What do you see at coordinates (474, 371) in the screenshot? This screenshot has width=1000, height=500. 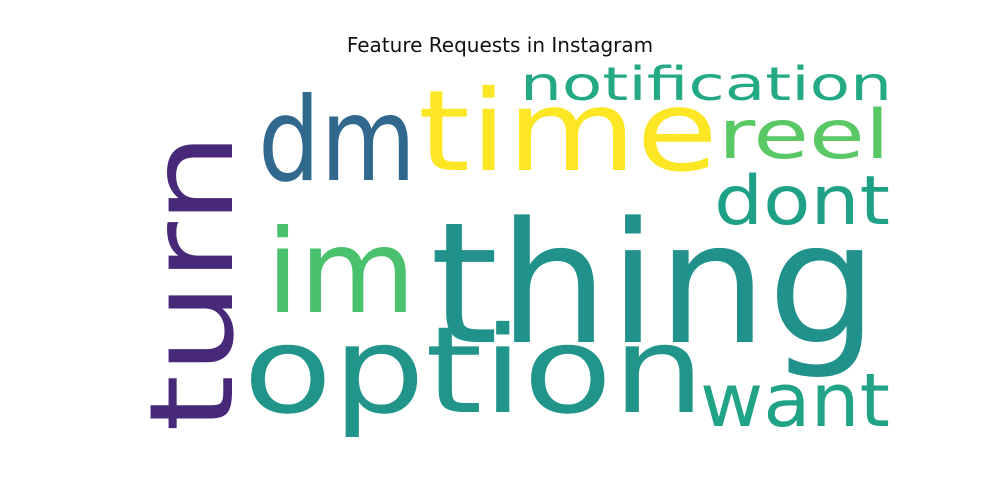 I see `cloud-word-option: option` at bounding box center [474, 371].